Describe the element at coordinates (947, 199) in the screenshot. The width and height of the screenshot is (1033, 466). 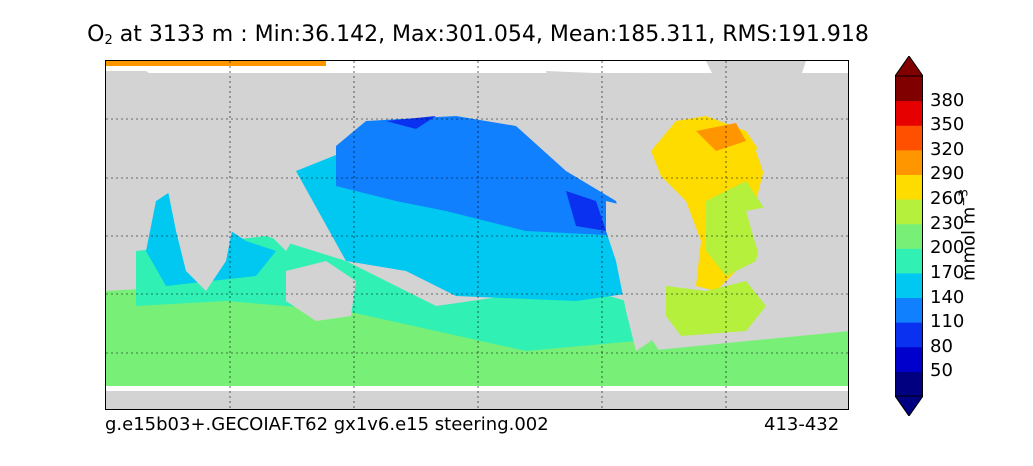
I see `colorbar-tick-label: 260` at that location.